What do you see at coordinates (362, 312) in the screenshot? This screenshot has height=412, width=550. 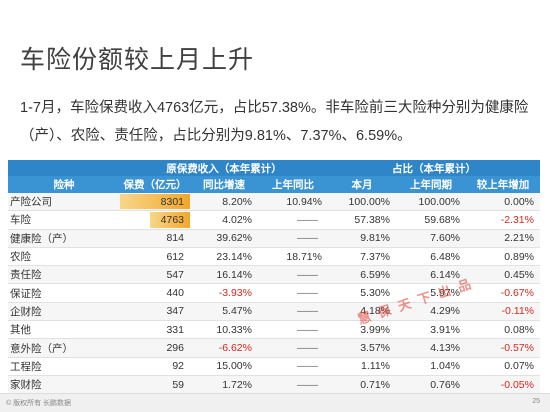 I see `cell-month-share: 4.18%` at bounding box center [362, 312].